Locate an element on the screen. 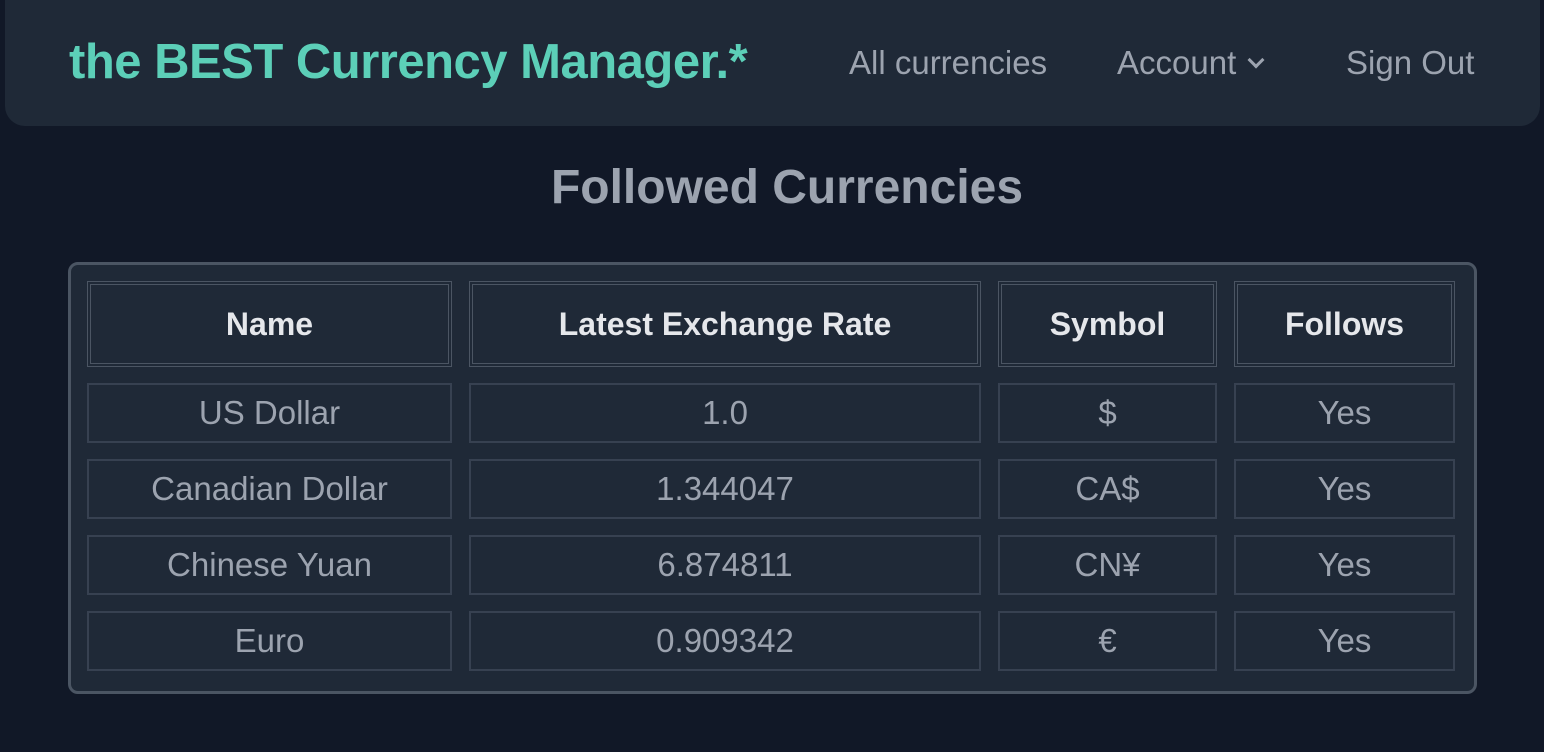  nav-account-label: Account is located at coordinates (1177, 62).